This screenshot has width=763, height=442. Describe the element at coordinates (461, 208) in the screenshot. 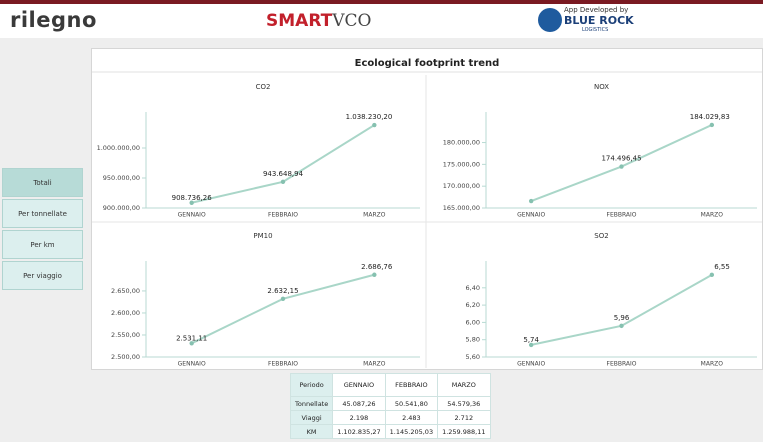

I see `y-tick-label: 165.000,00` at that location.